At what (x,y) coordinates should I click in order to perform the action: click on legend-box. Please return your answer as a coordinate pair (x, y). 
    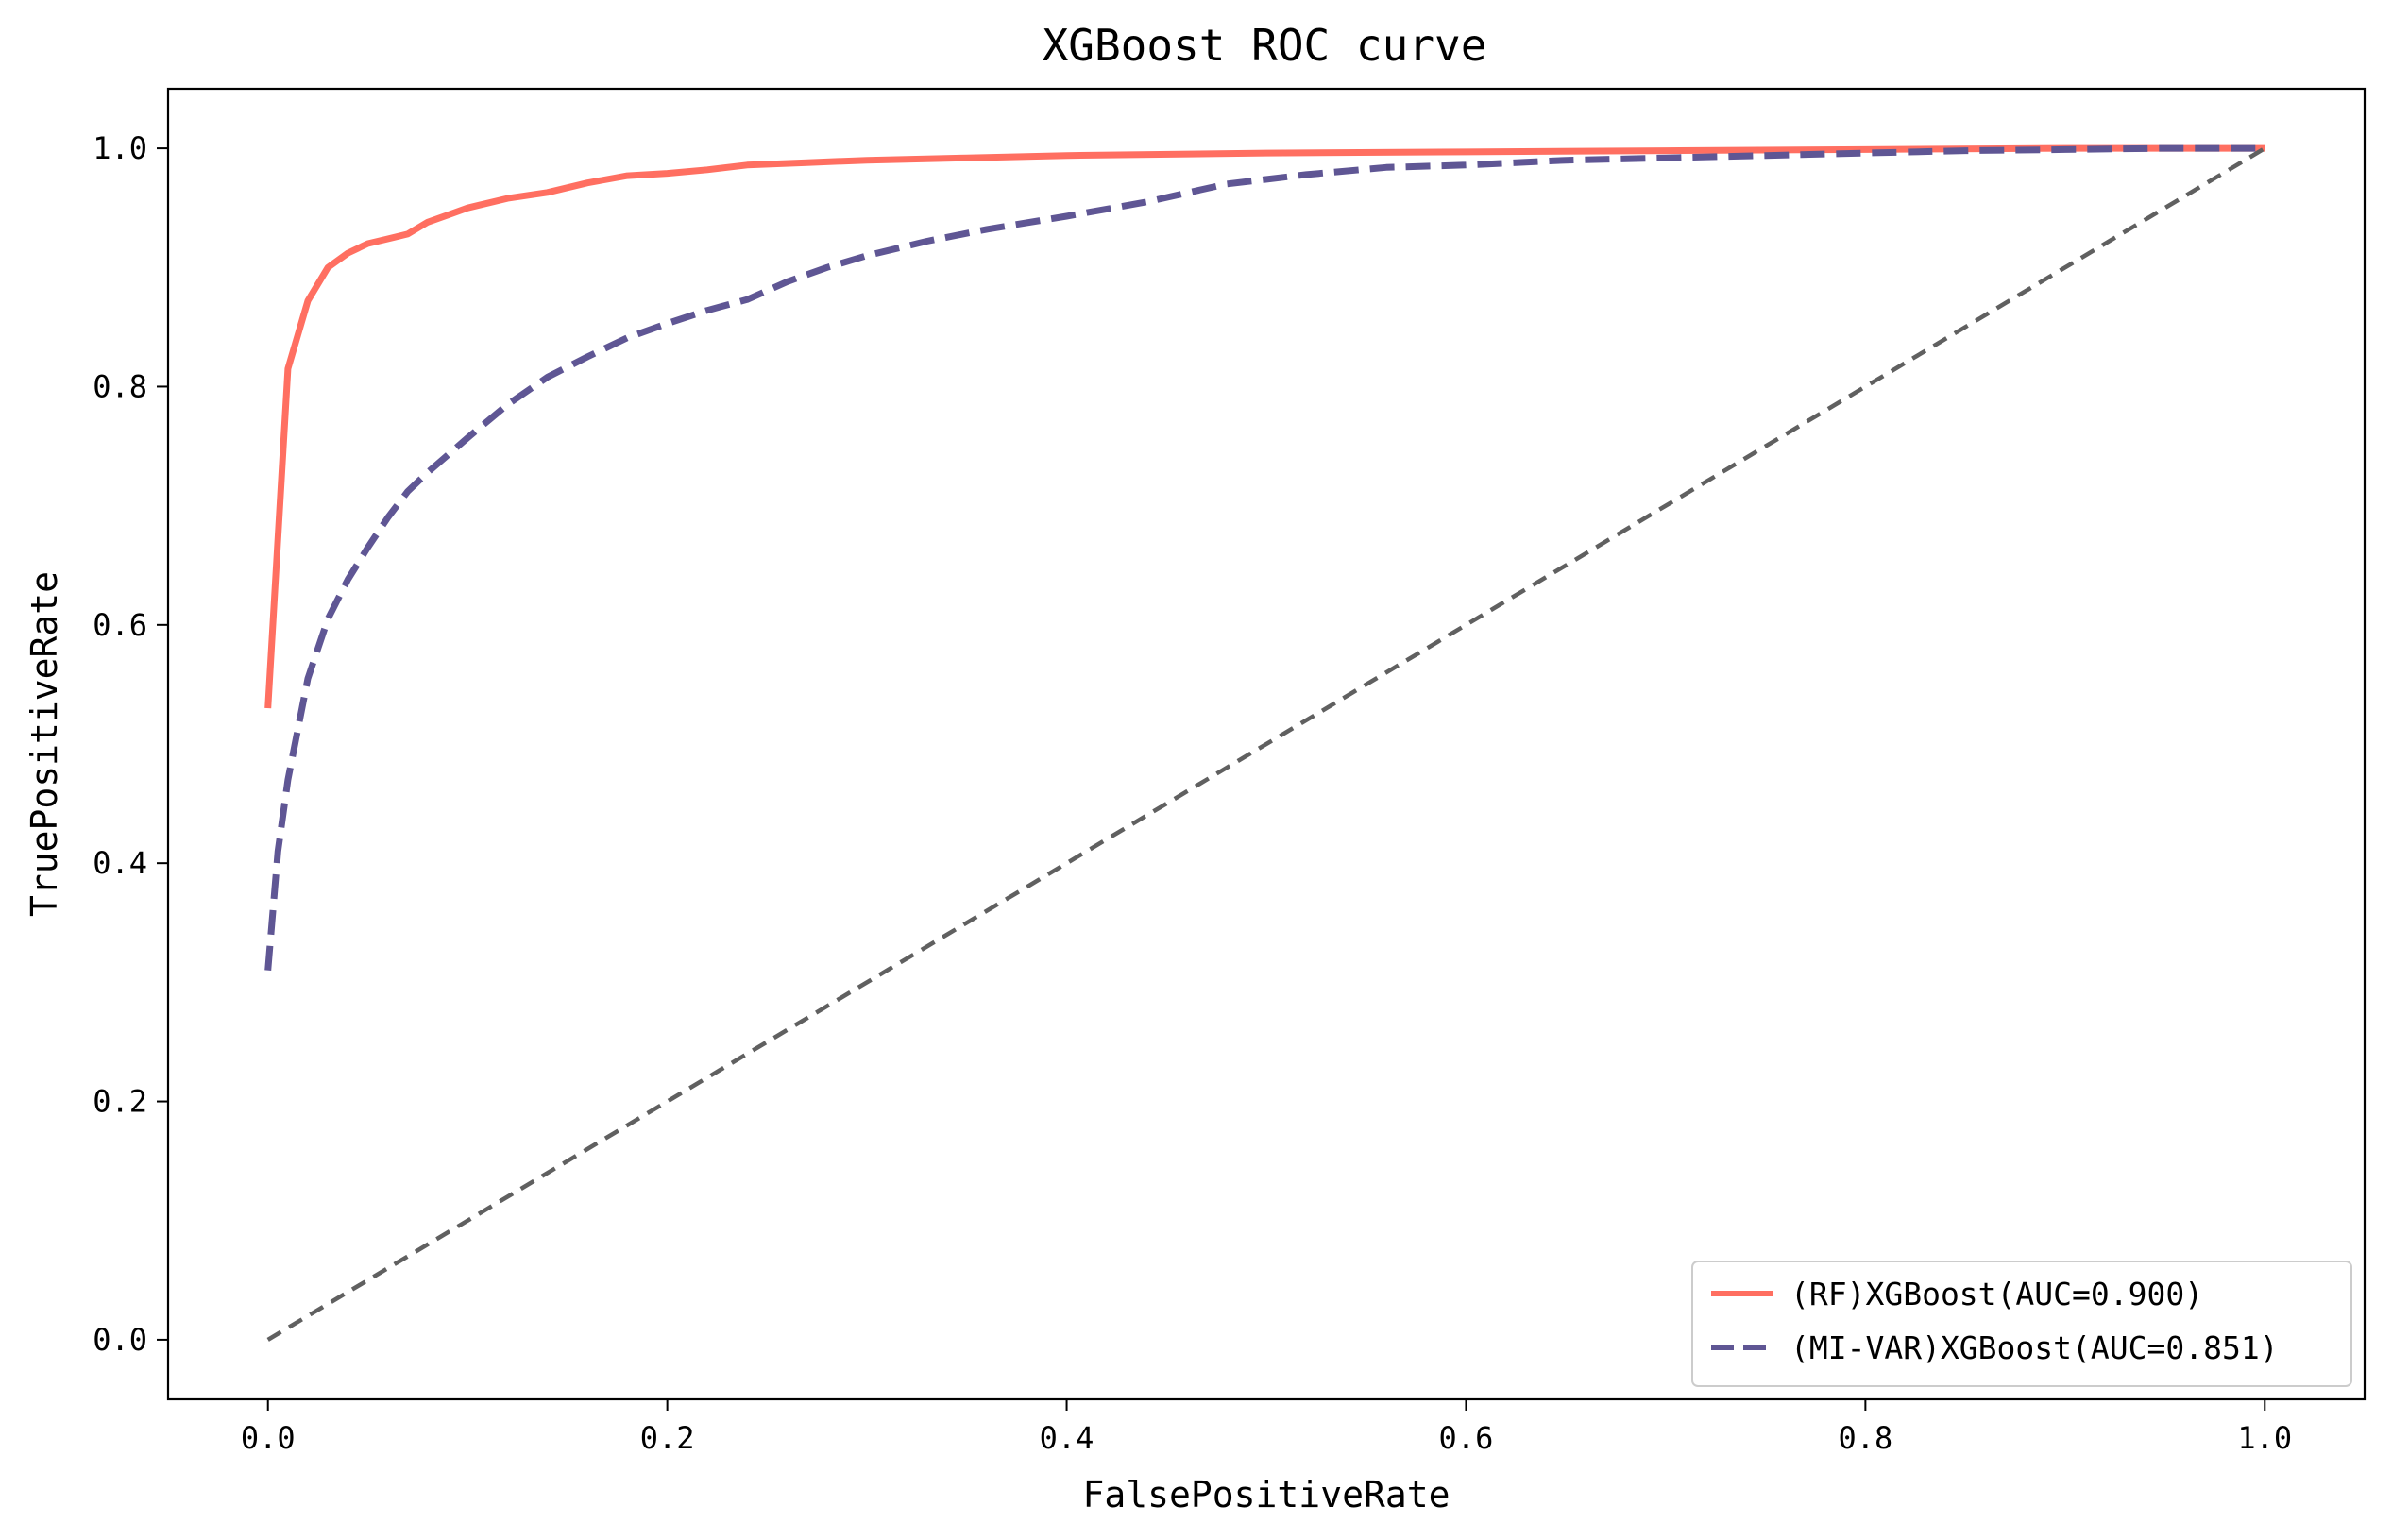
    Looking at the image, I should click on (2021, 1324).